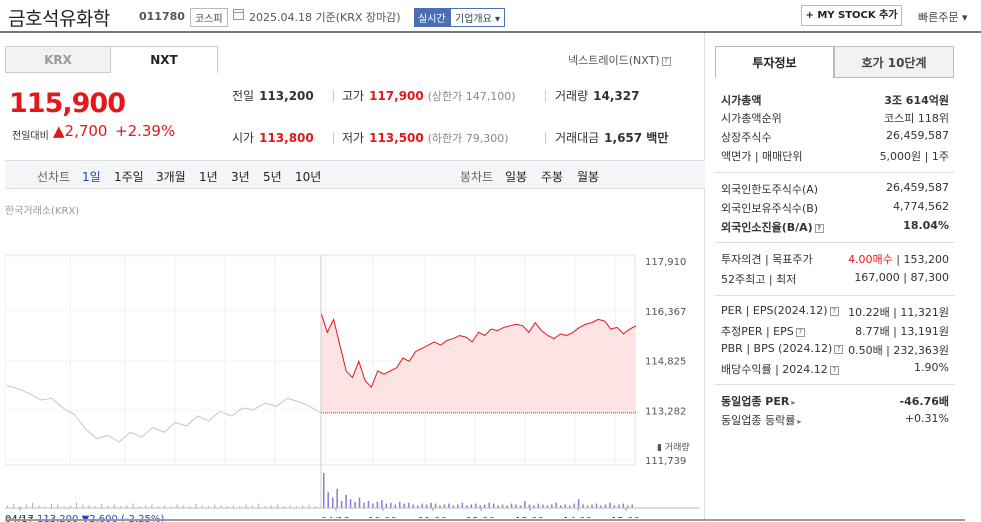  Describe the element at coordinates (894, 62) in the screenshot. I see `tab-order-book: 호가 10단계` at that location.